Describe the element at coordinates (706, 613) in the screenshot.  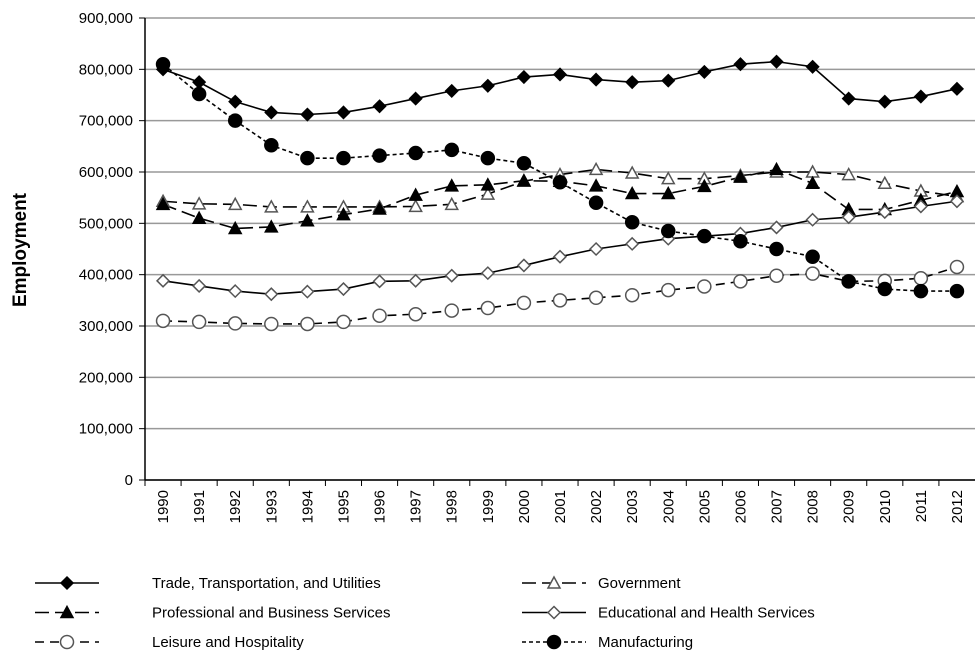
I see `legend-label: Educational and Health Services` at that location.